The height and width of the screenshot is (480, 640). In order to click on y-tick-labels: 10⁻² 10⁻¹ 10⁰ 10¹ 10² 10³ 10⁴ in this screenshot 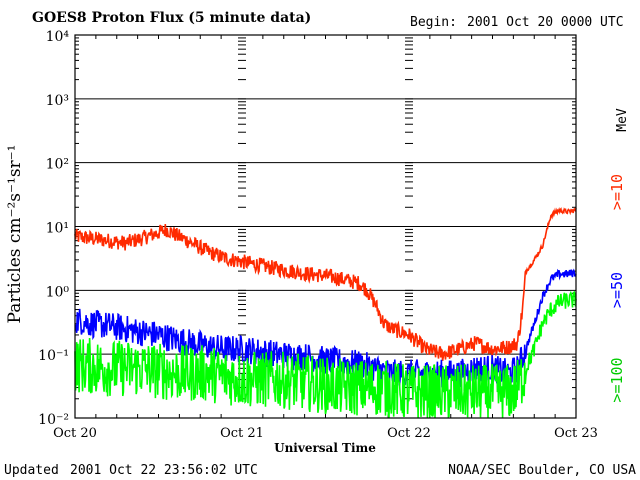, I will do `click(53, 228)`.